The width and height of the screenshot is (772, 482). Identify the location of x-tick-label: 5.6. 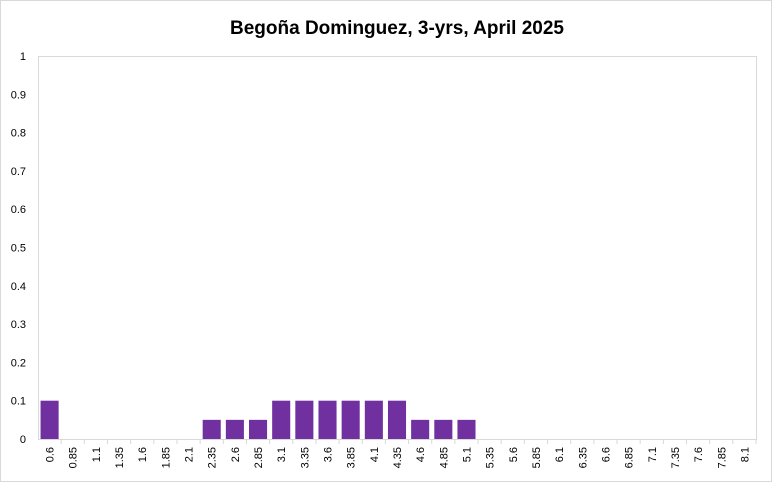
(514, 454).